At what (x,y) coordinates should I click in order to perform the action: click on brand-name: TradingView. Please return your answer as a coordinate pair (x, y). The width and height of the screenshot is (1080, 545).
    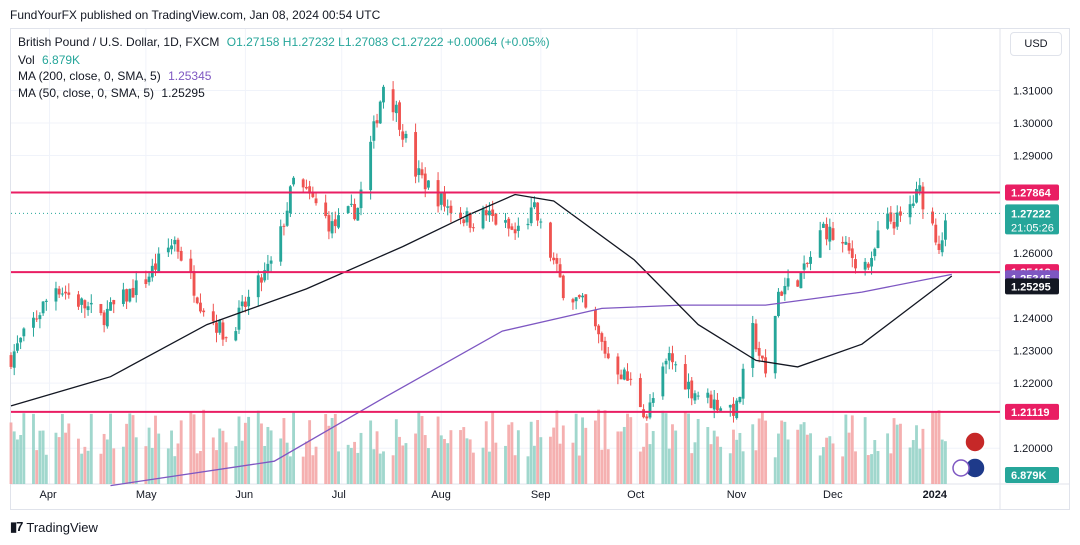
    Looking at the image, I should click on (62, 527).